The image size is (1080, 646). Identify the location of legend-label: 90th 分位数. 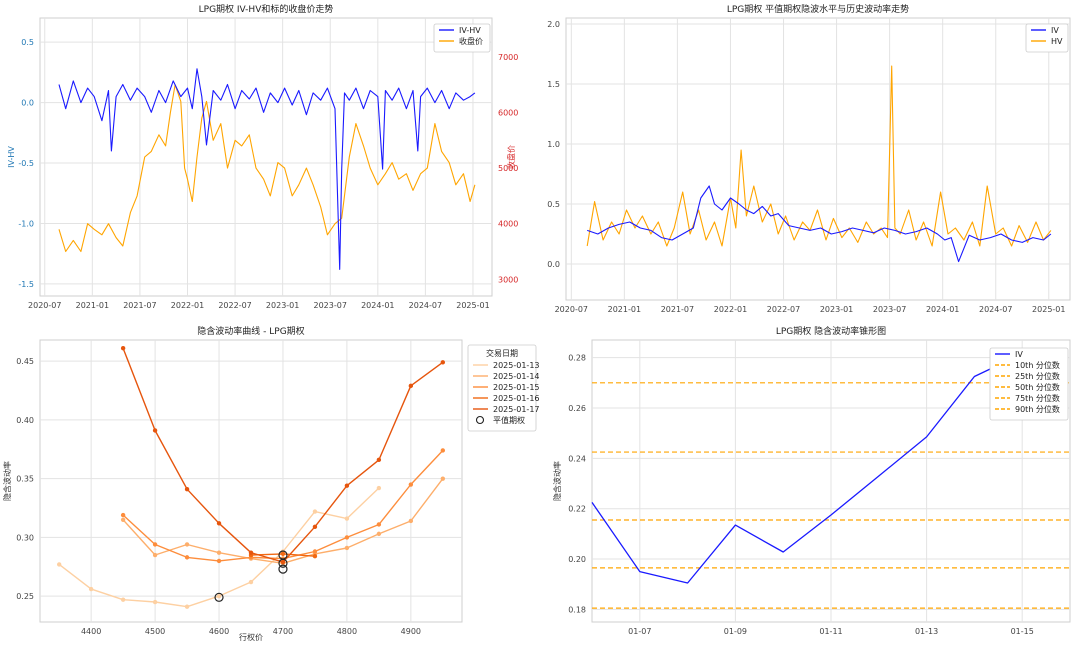
(1037, 409).